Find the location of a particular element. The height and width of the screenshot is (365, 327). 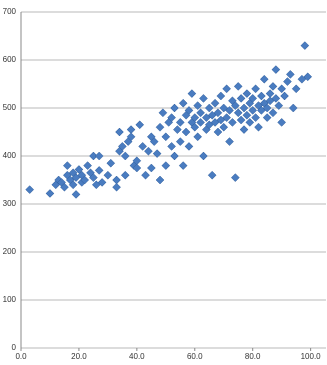

x-tick-label: 80.0 is located at coordinates (253, 356).